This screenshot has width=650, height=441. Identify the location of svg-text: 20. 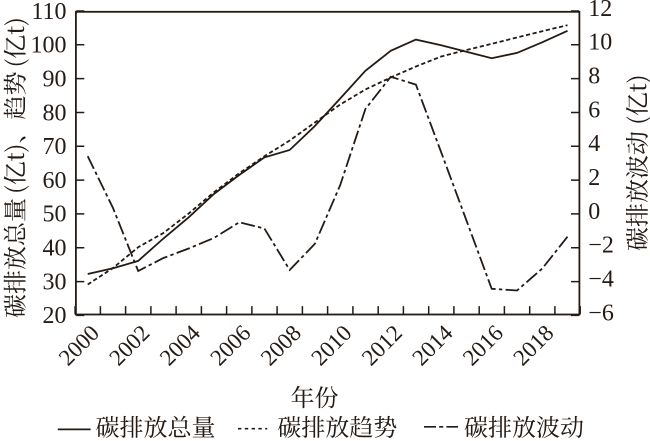
(55, 316).